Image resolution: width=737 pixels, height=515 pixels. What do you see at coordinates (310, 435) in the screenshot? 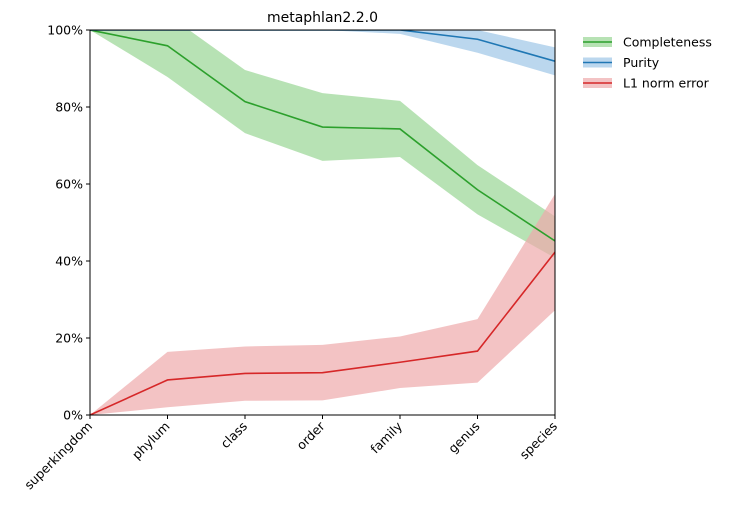
I see `x-tick-label-order: order` at bounding box center [310, 435].